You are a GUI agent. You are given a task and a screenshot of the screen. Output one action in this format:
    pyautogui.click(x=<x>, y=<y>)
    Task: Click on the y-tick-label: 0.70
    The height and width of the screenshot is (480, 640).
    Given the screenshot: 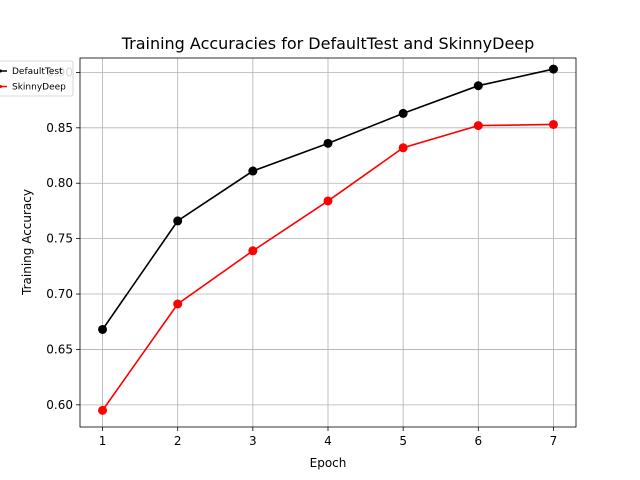 What is the action you would take?
    pyautogui.click(x=59, y=294)
    